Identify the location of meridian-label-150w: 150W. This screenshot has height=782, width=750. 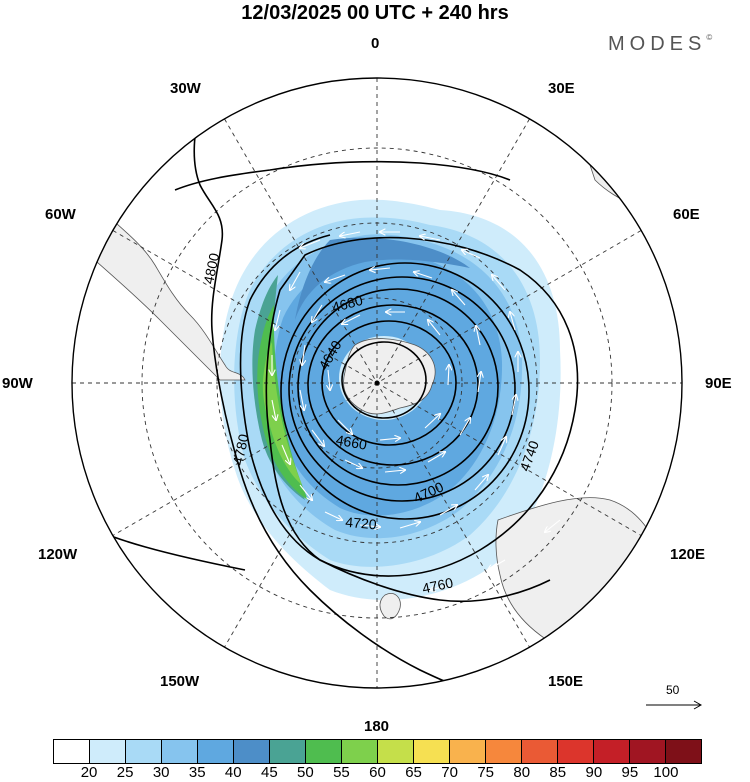
(180, 681).